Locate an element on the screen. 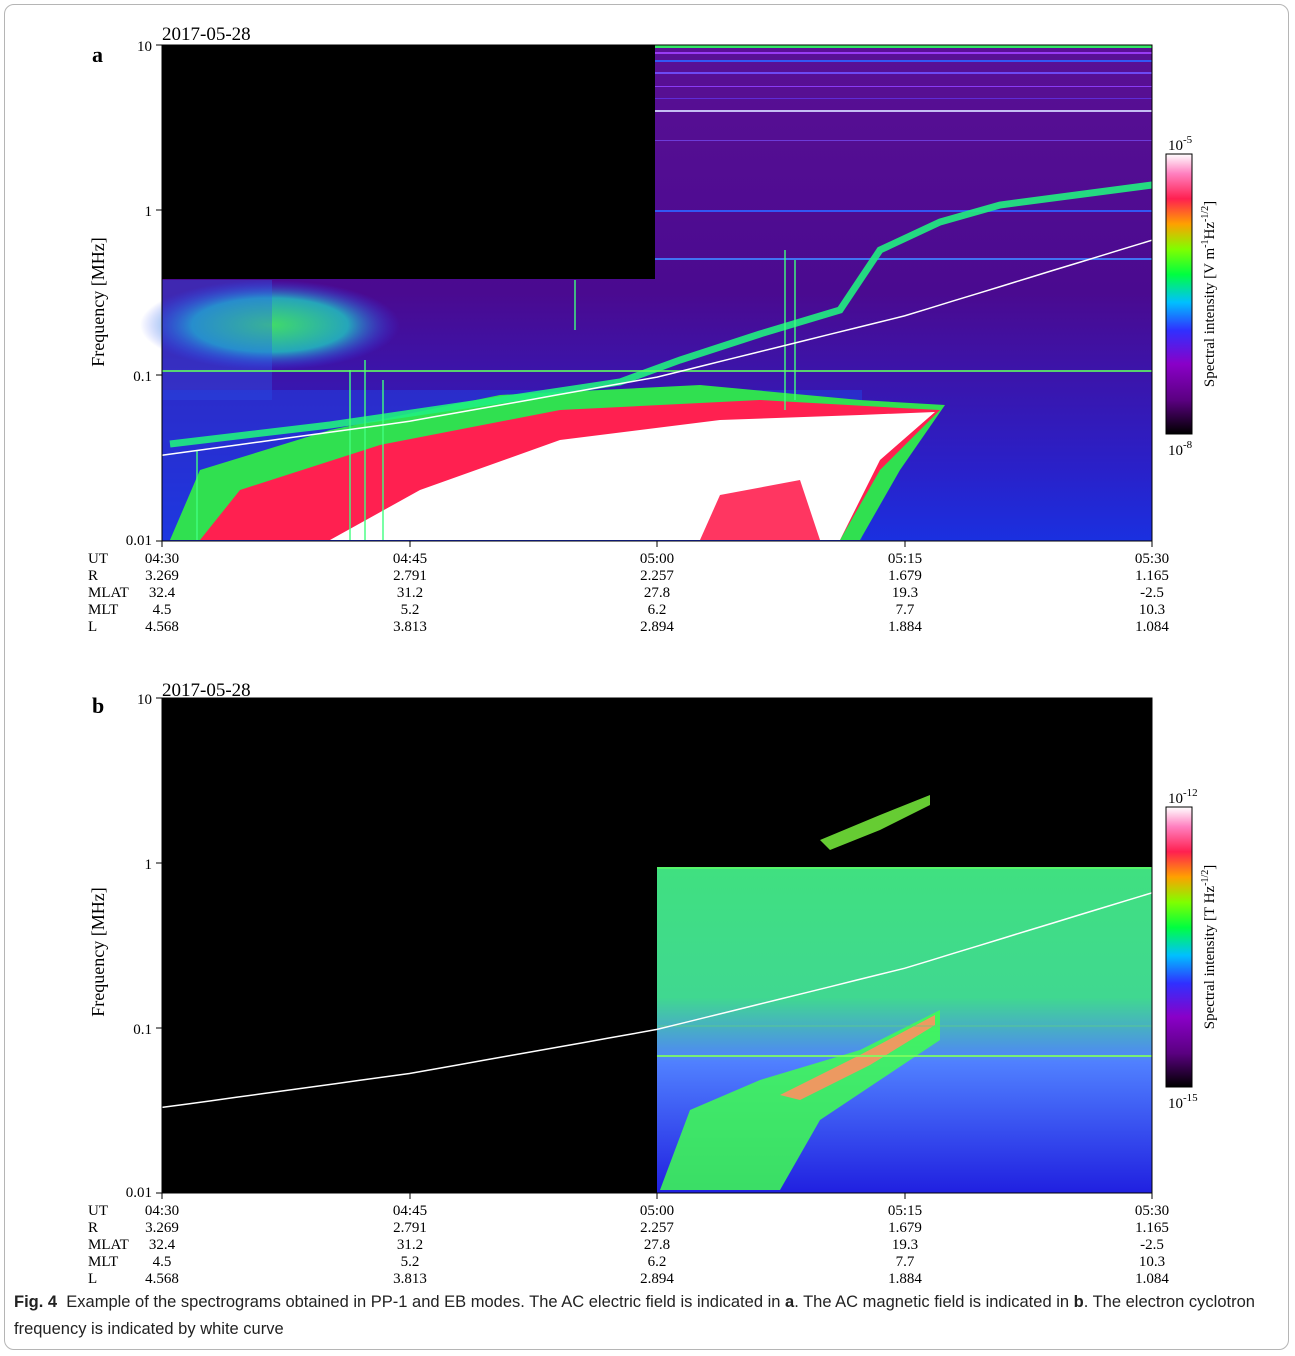 Image resolution: width=1295 pixels, height=1356 pixels. caption-text-mid: . The AC magnetic field is indicated in is located at coordinates (934, 1302).